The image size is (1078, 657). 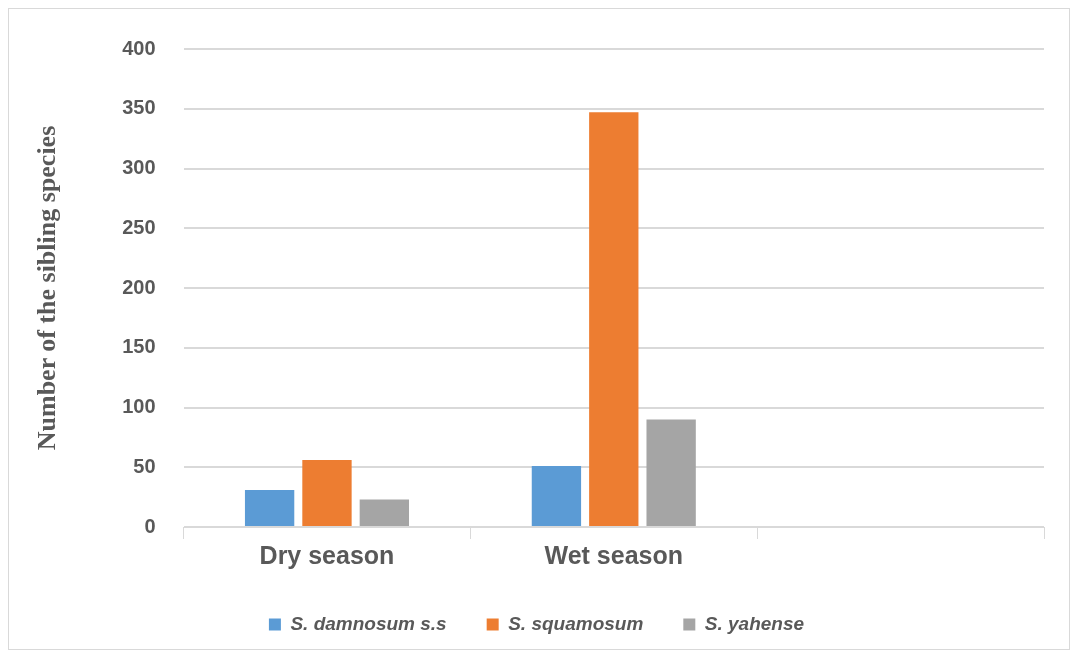 I want to click on legend-label: S. yahense, so click(x=754, y=623).